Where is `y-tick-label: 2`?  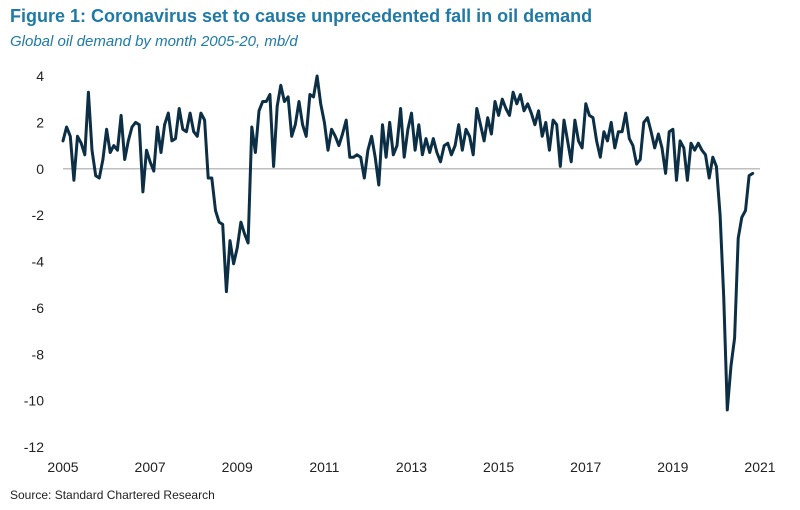 y-tick-label: 2 is located at coordinates (40, 122).